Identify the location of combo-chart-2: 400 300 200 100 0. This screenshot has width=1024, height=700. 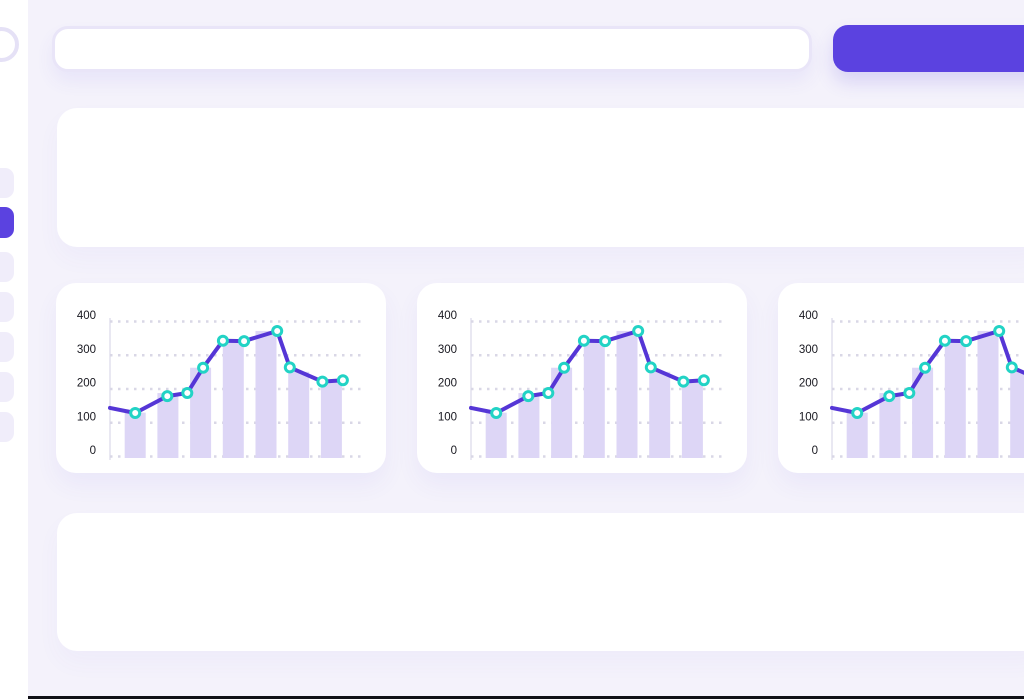
(581, 385).